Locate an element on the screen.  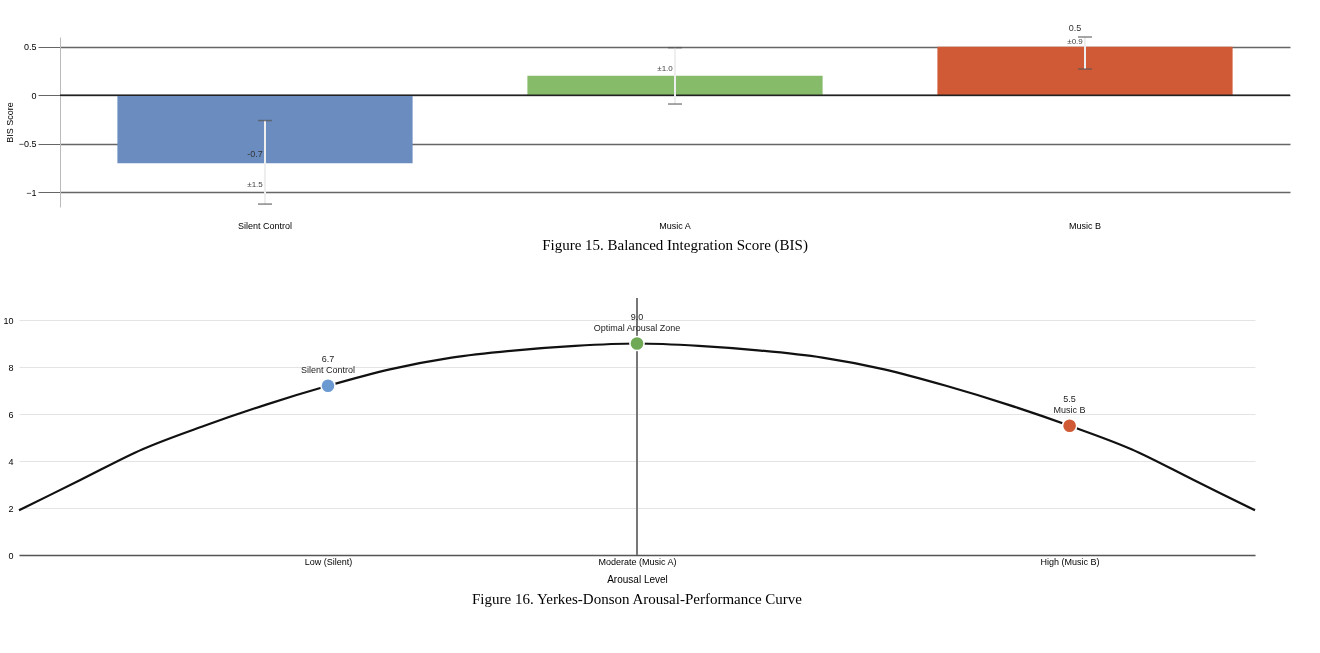
y-tick-label: 6 is located at coordinates (11, 414).